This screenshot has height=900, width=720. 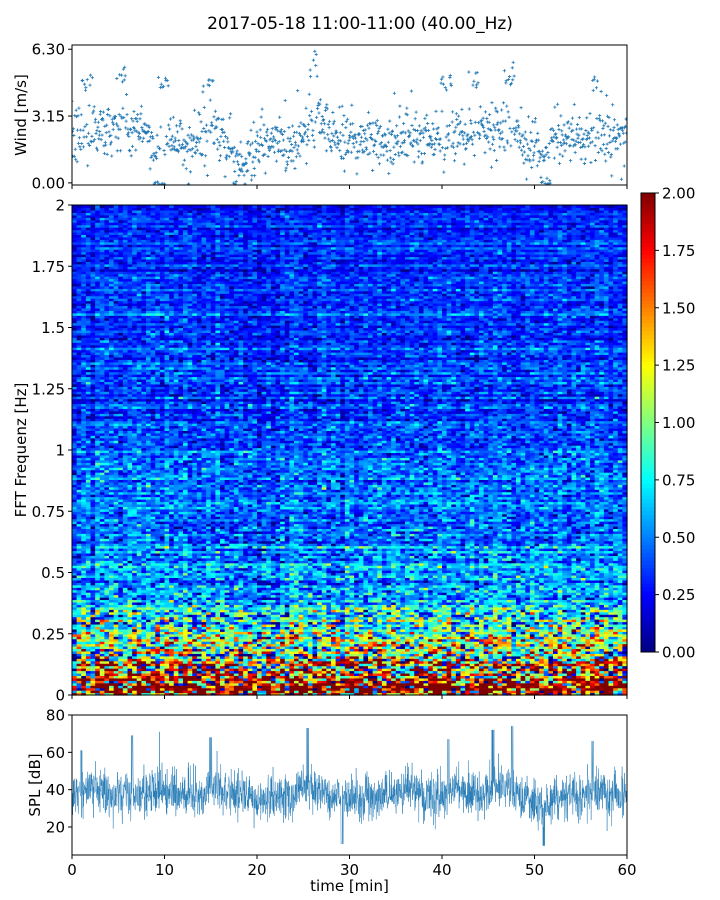 I want to click on wind-axes-frame, so click(x=349, y=115).